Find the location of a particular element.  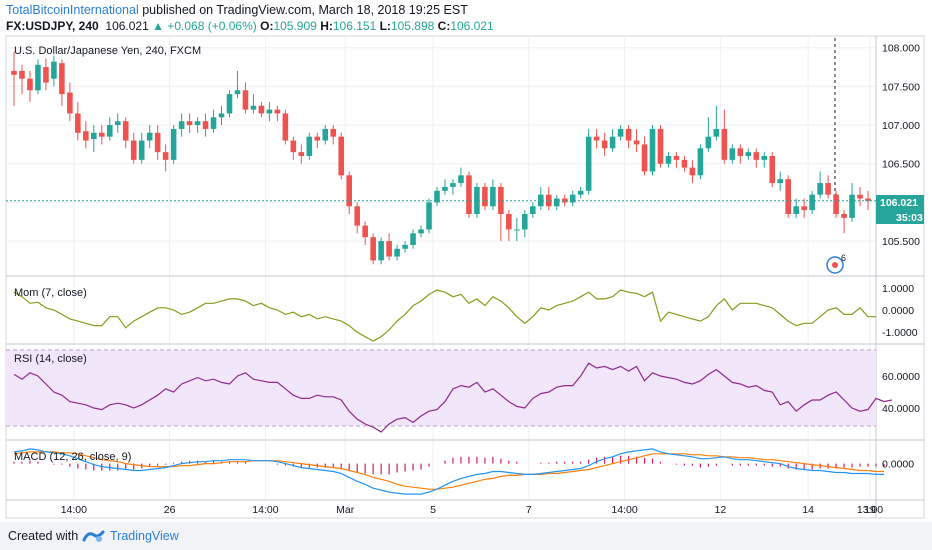

momentum-line is located at coordinates (444, 315).